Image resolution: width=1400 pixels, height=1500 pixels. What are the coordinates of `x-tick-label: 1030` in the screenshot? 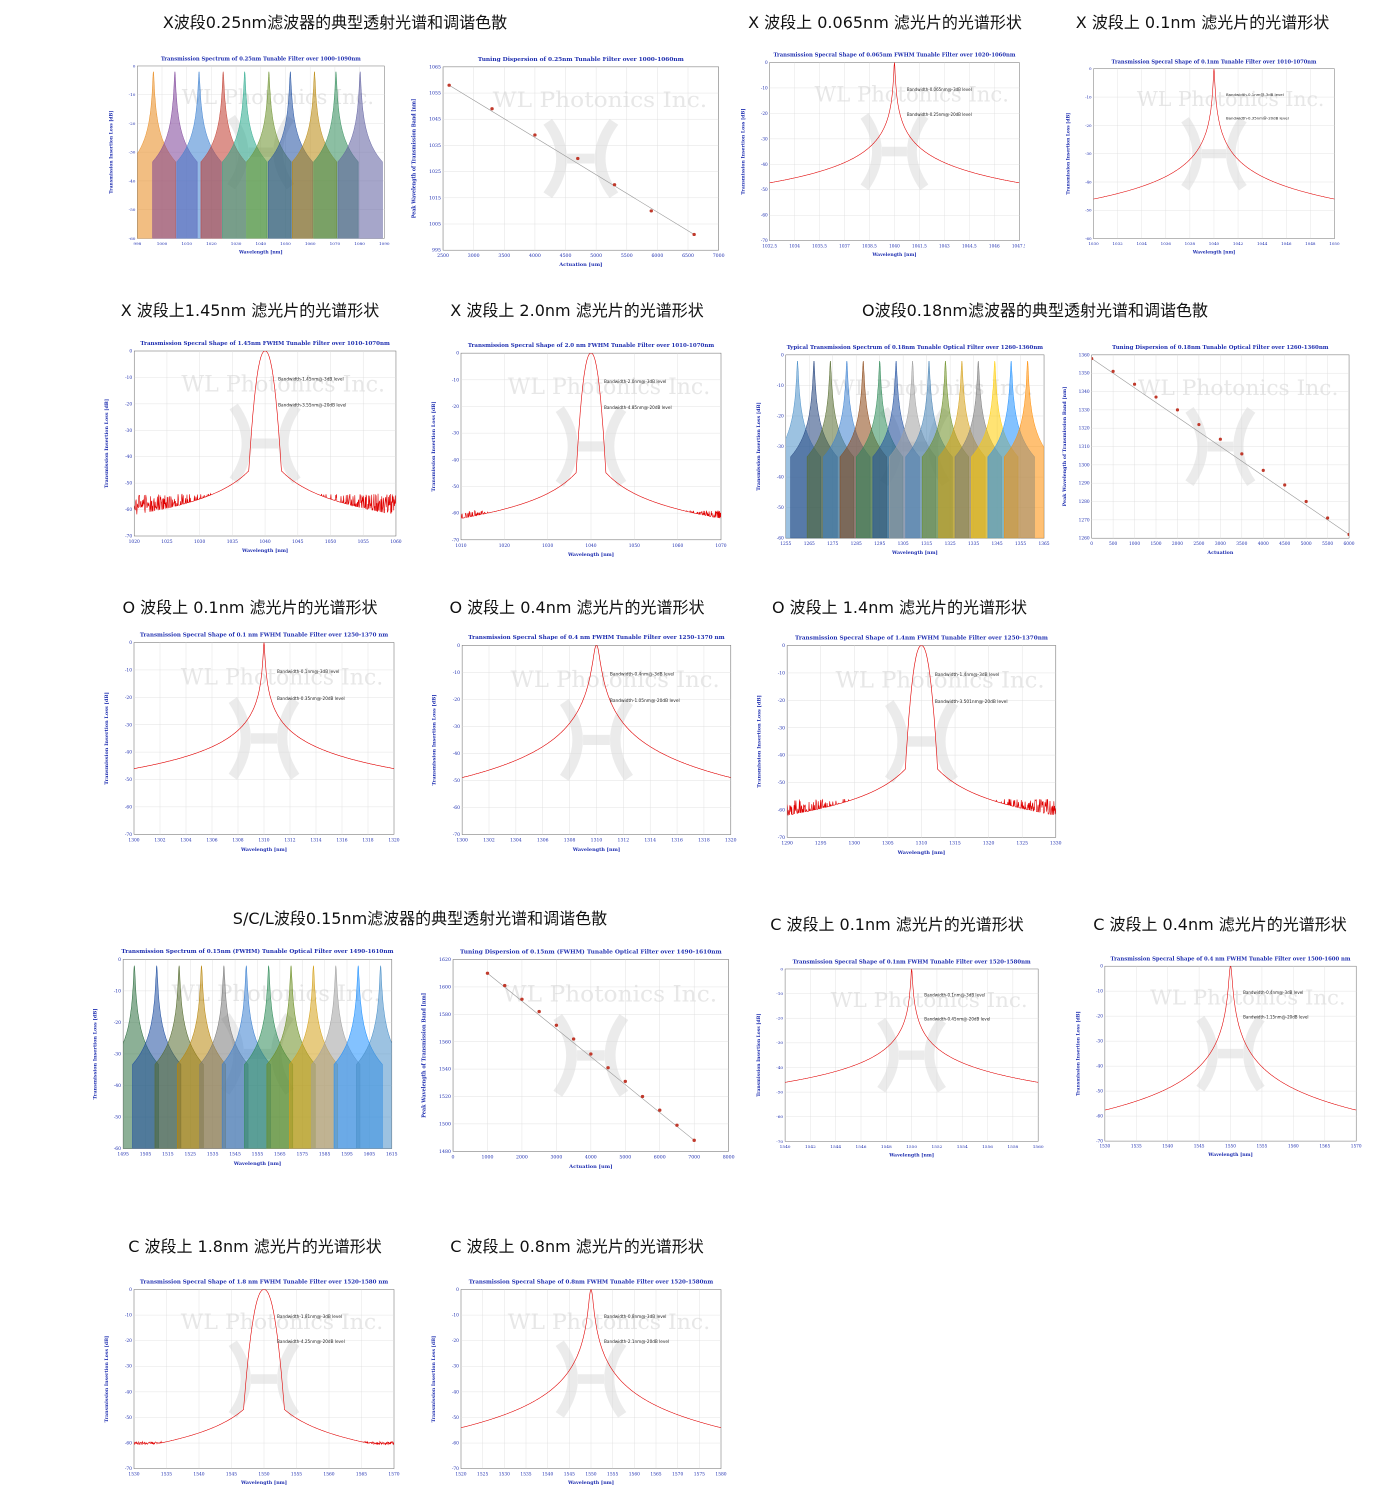 It's located at (199, 542).